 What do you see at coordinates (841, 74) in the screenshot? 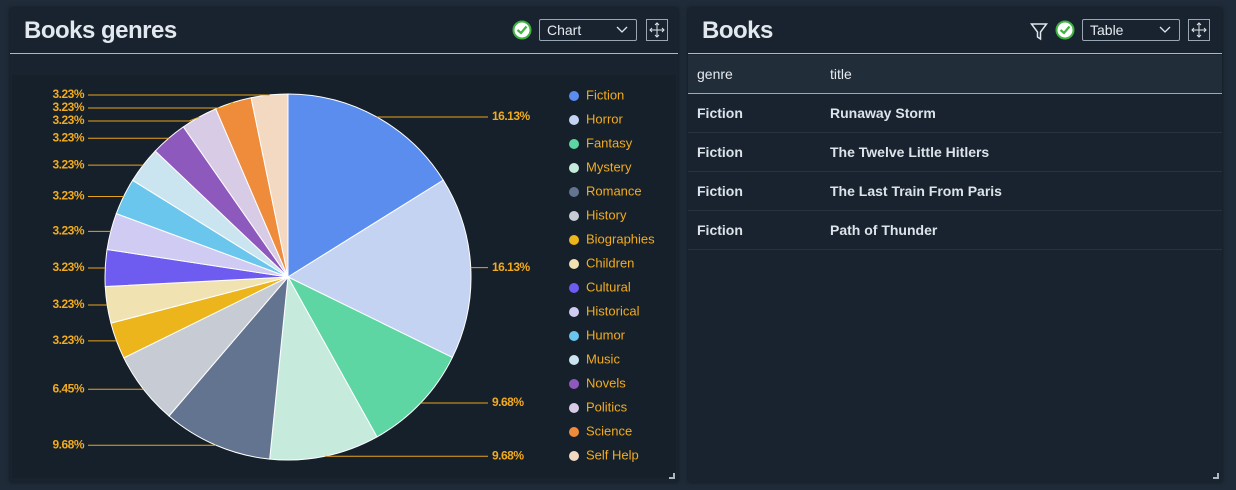
I see `column-header: title` at bounding box center [841, 74].